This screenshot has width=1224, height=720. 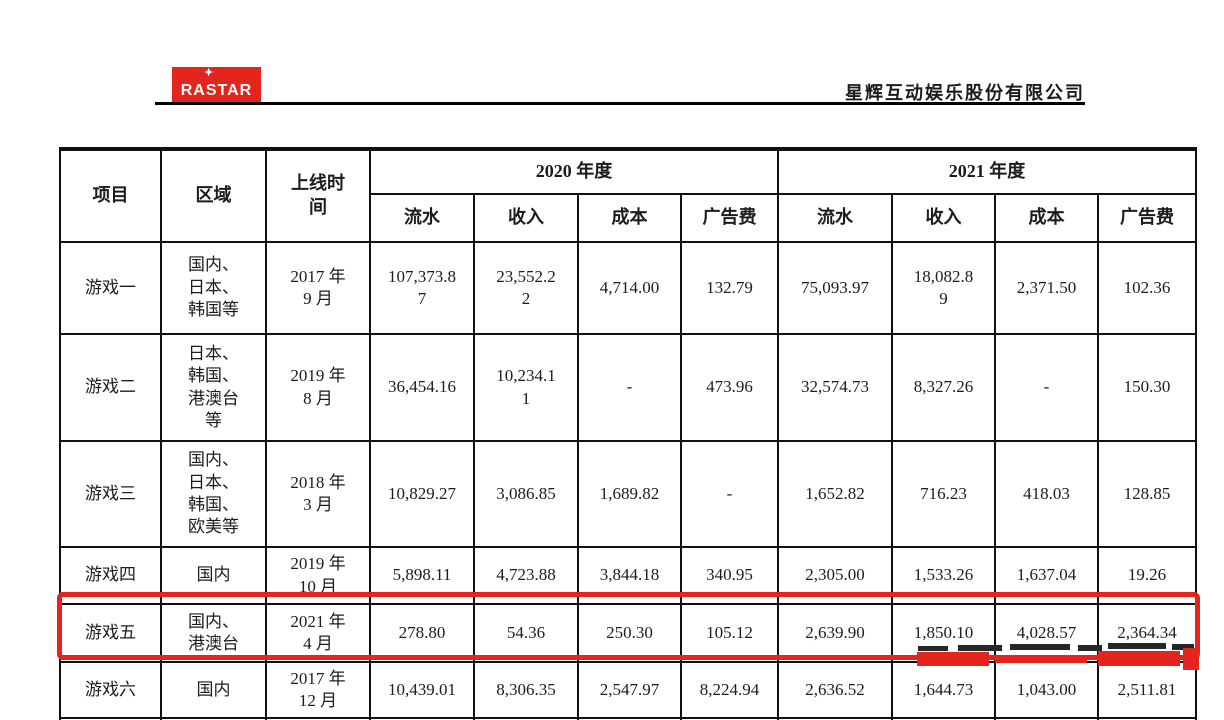 I want to click on cell-2020-ad: 473.96, so click(x=729, y=387).